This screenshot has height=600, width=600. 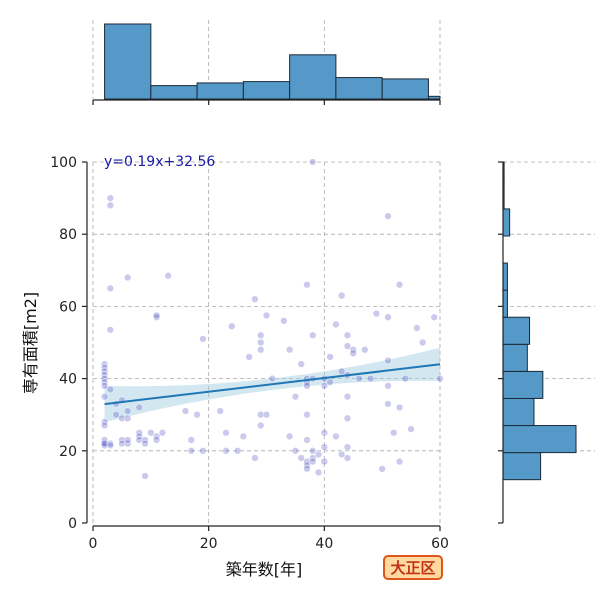 I want to click on x-tick-label: 60, so click(x=440, y=544).